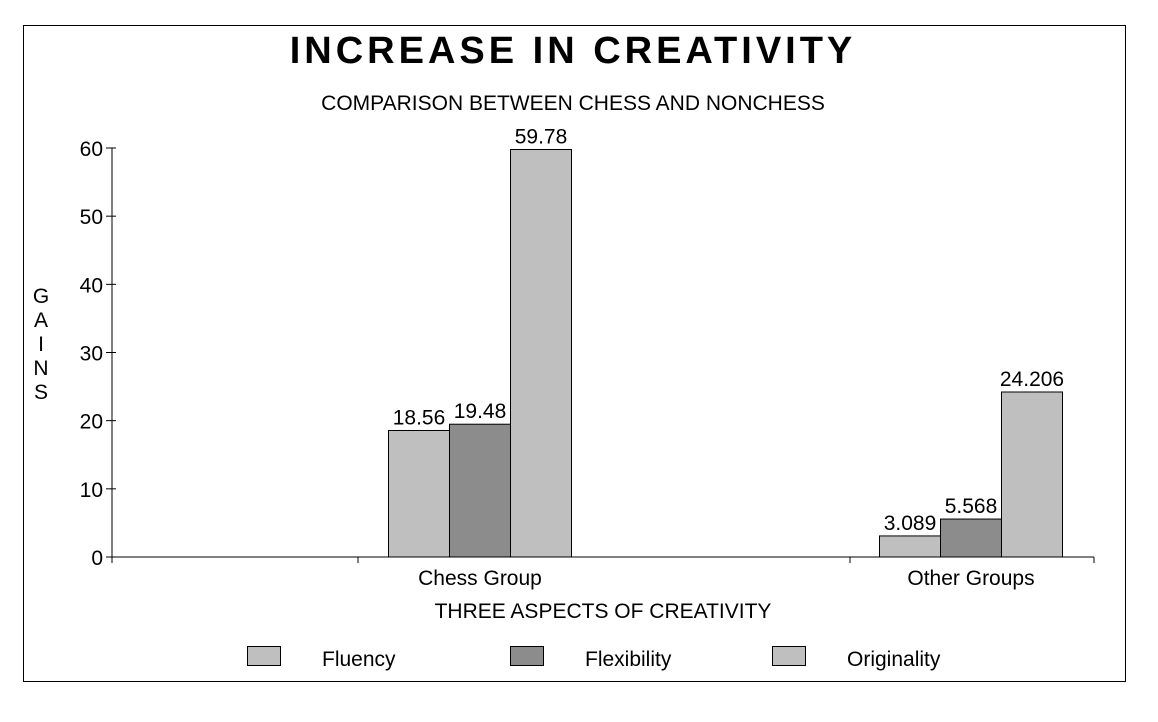 Image resolution: width=1158 pixels, height=722 pixels. I want to click on category-label: Other Groups, so click(970, 578).